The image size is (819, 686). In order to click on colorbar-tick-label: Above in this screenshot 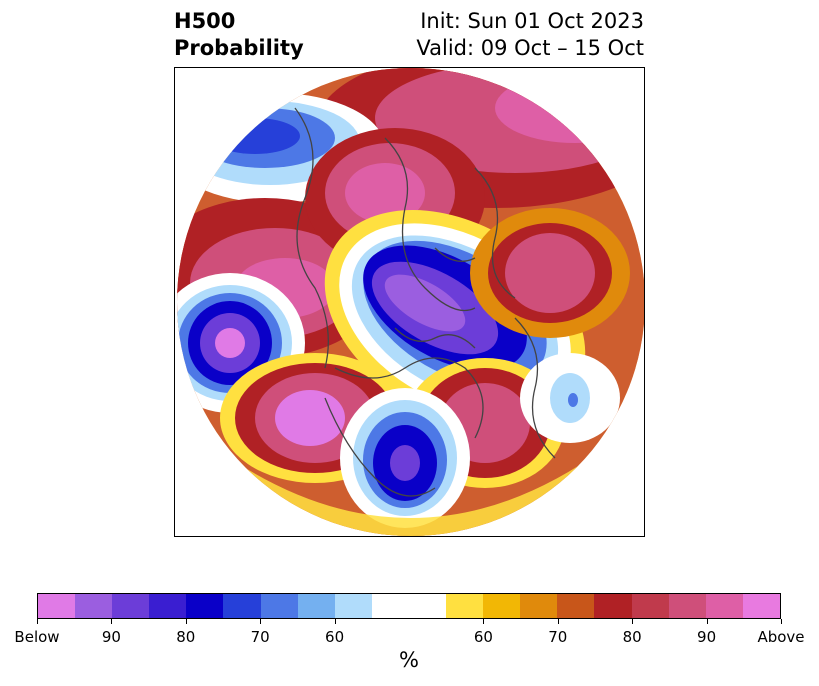, I will do `click(781, 637)`.